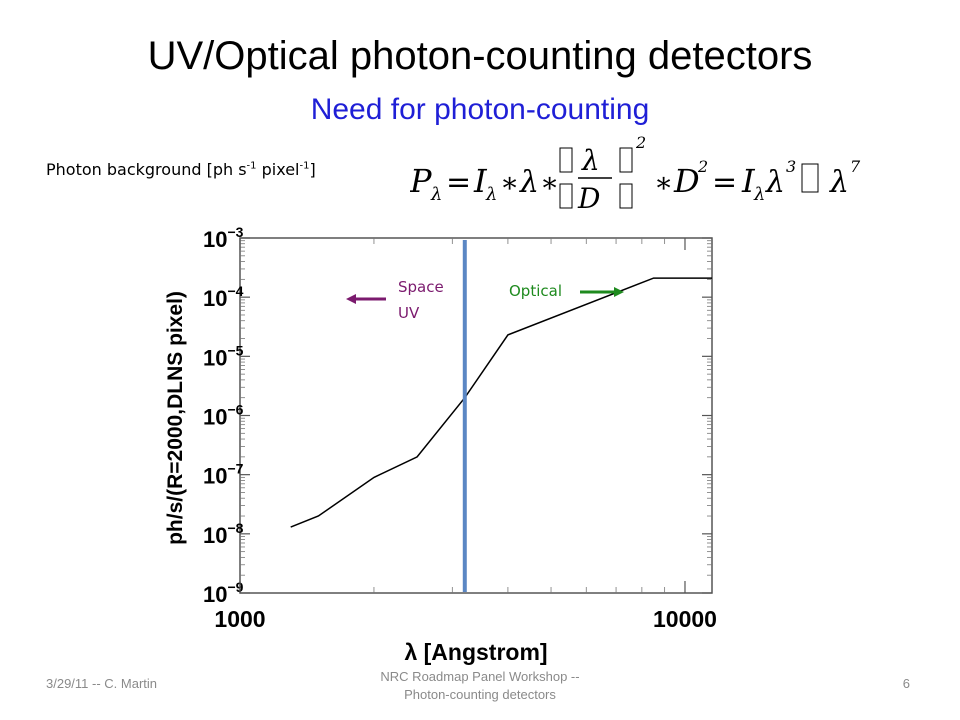 The width and height of the screenshot is (960, 720). I want to click on slide-title: UV/Optical photon-counting detectors, so click(480, 56).